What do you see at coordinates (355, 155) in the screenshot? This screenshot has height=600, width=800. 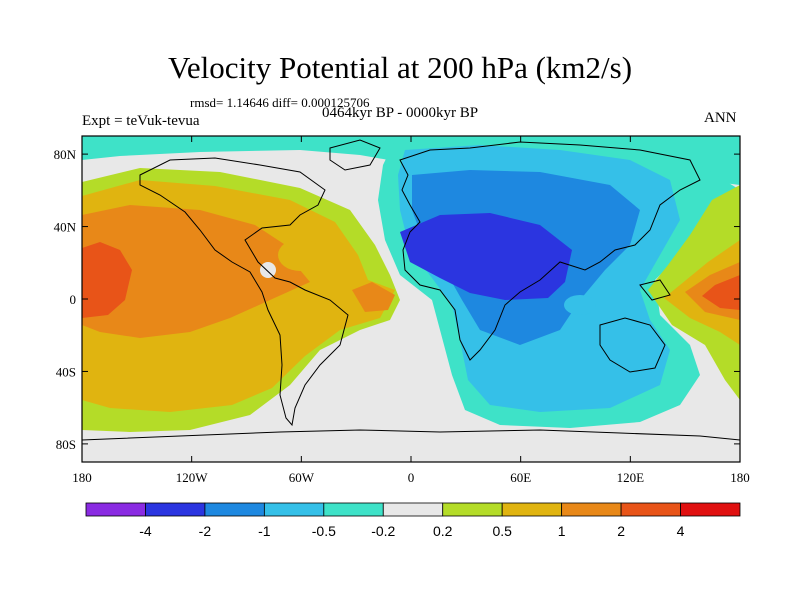 I see `greenland-coast` at bounding box center [355, 155].